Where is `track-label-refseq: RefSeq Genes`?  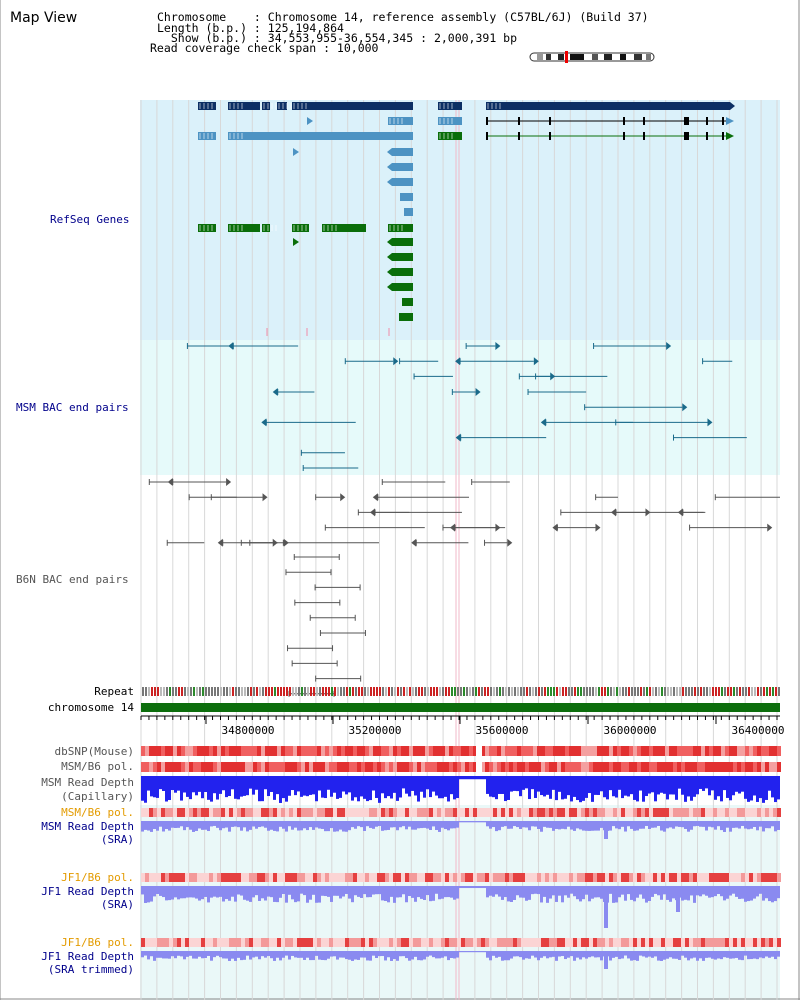 track-label-refseq: RefSeq Genes is located at coordinates (90, 219).